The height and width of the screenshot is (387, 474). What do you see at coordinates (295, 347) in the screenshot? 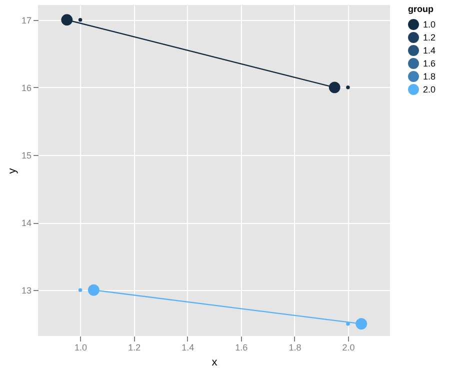
I see `x-tick-label: 1.8` at bounding box center [295, 347].